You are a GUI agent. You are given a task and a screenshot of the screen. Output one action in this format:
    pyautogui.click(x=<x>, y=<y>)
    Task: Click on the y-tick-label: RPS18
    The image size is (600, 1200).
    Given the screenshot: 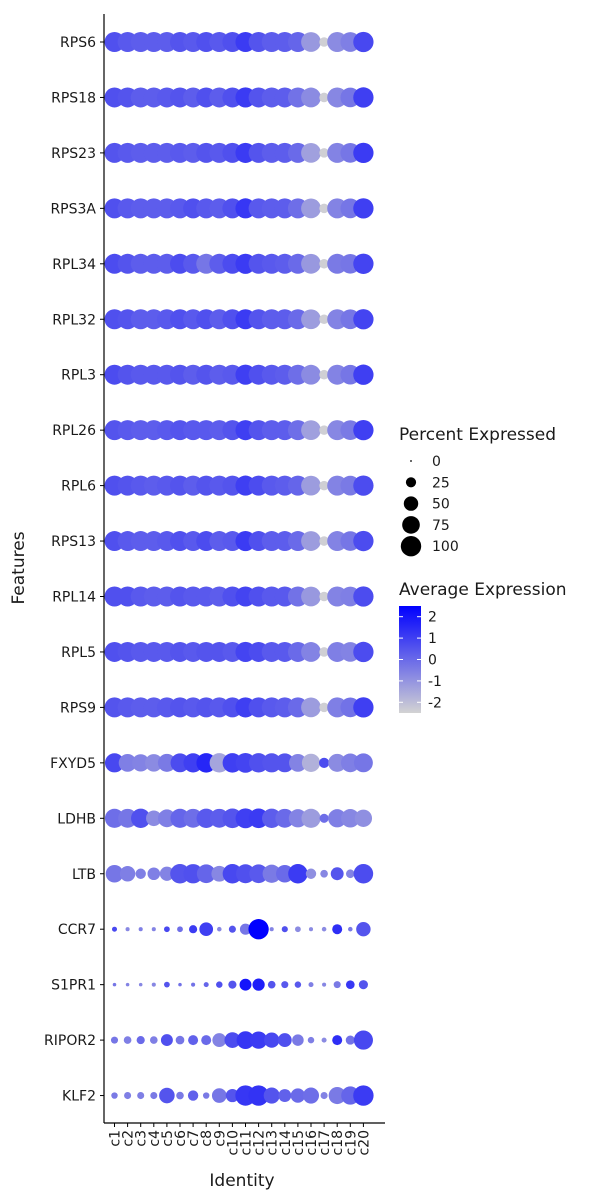 What is the action you would take?
    pyautogui.click(x=73, y=98)
    